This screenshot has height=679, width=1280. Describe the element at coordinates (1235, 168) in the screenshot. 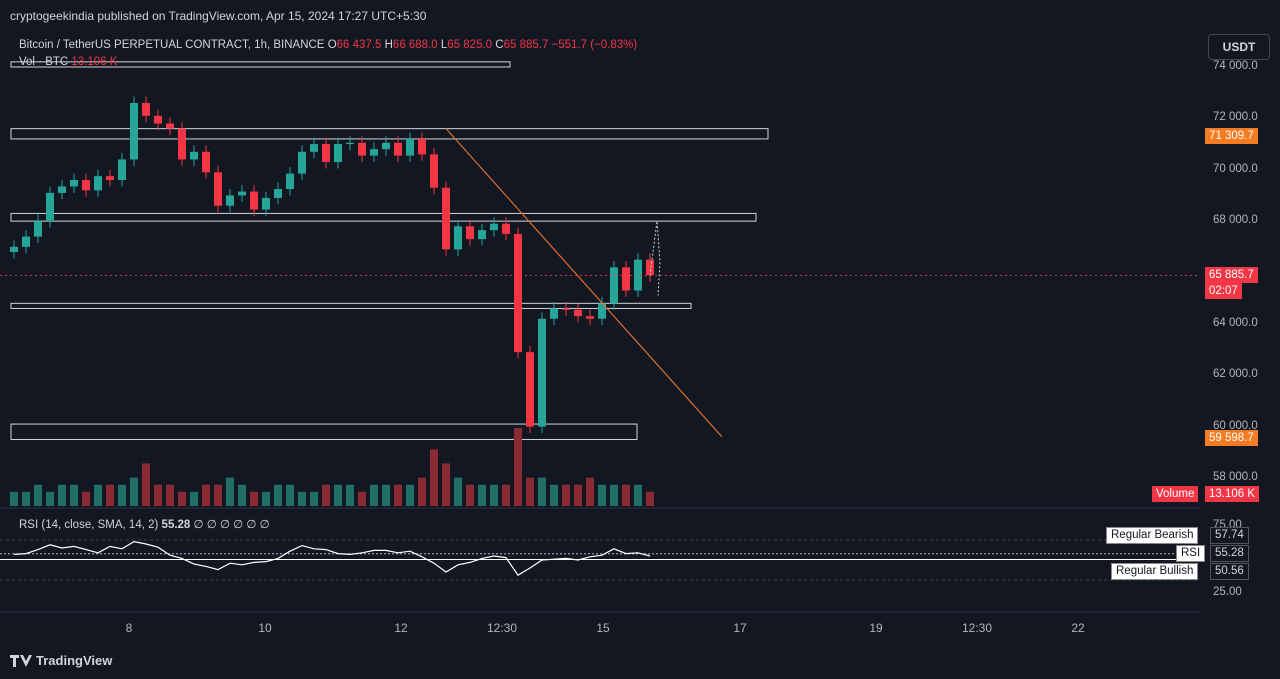

I see `price-axis-tick: 70 000.0` at that location.